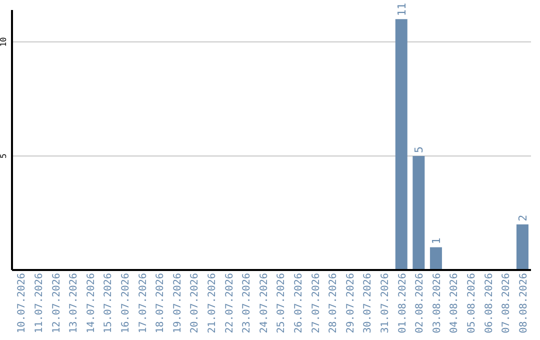 The image size is (540, 340). What do you see at coordinates (143, 303) in the screenshot?
I see `x-tick-label: 17.07.2026` at bounding box center [143, 303].